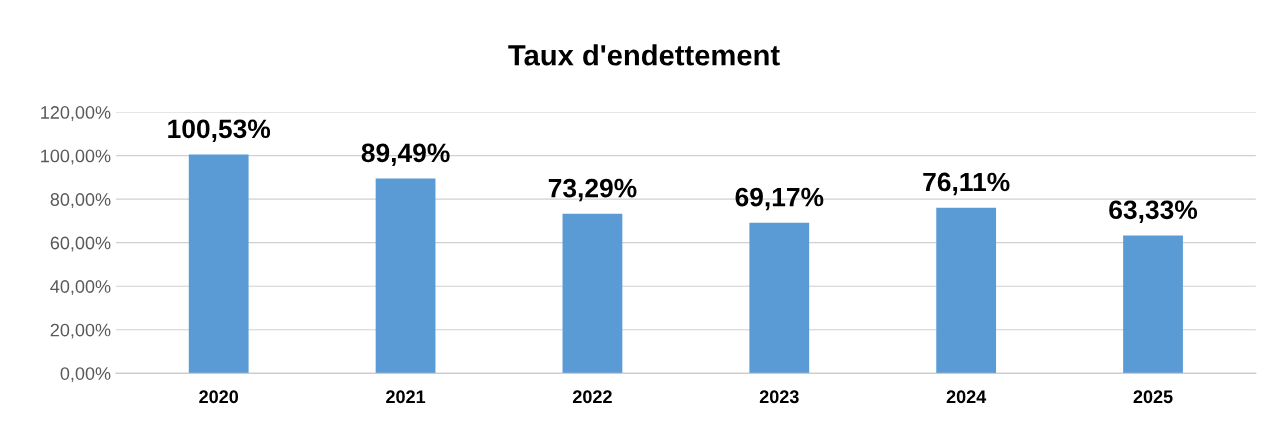 This screenshot has width=1288, height=428. I want to click on y-tick-label: 40,00%, so click(80, 288).